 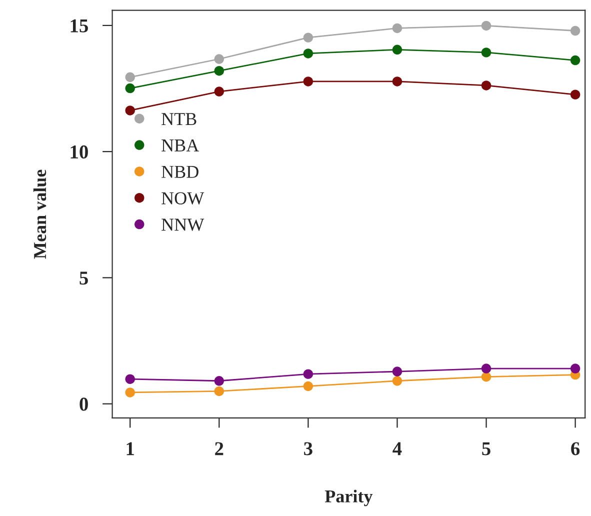 What do you see at coordinates (181, 145) in the screenshot?
I see `legend-label: NBA` at bounding box center [181, 145].